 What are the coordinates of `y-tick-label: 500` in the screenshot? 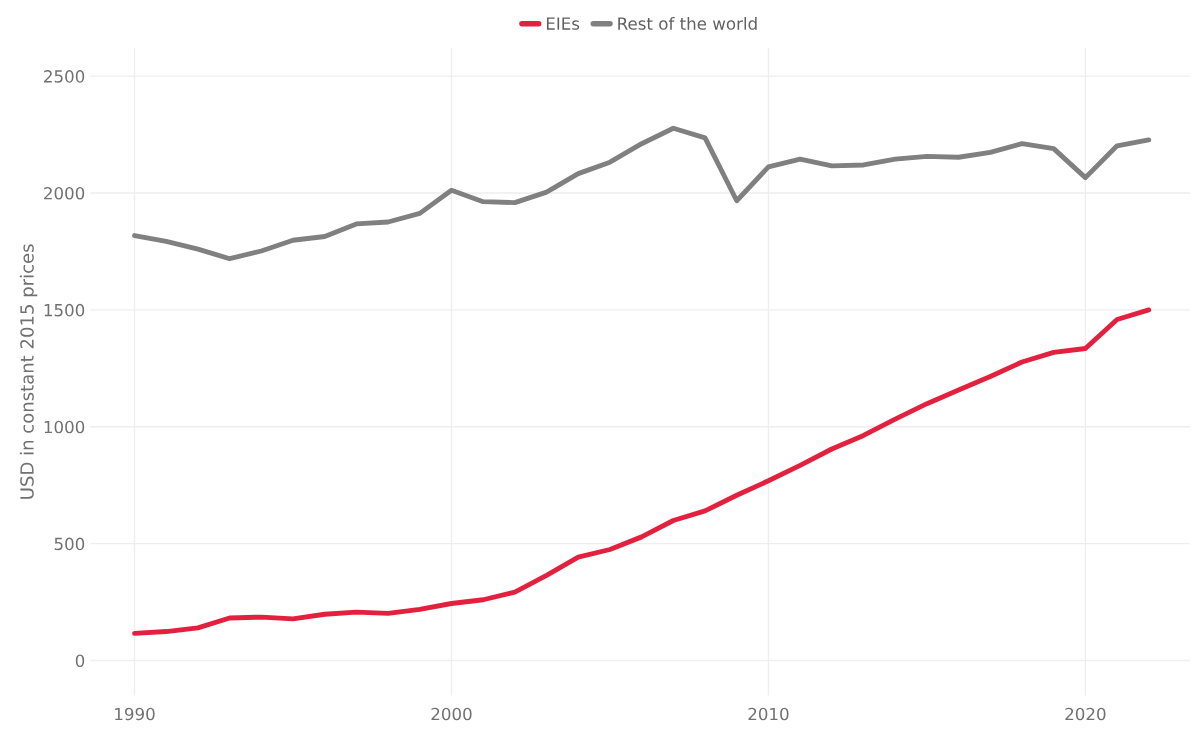 It's located at (69, 544).